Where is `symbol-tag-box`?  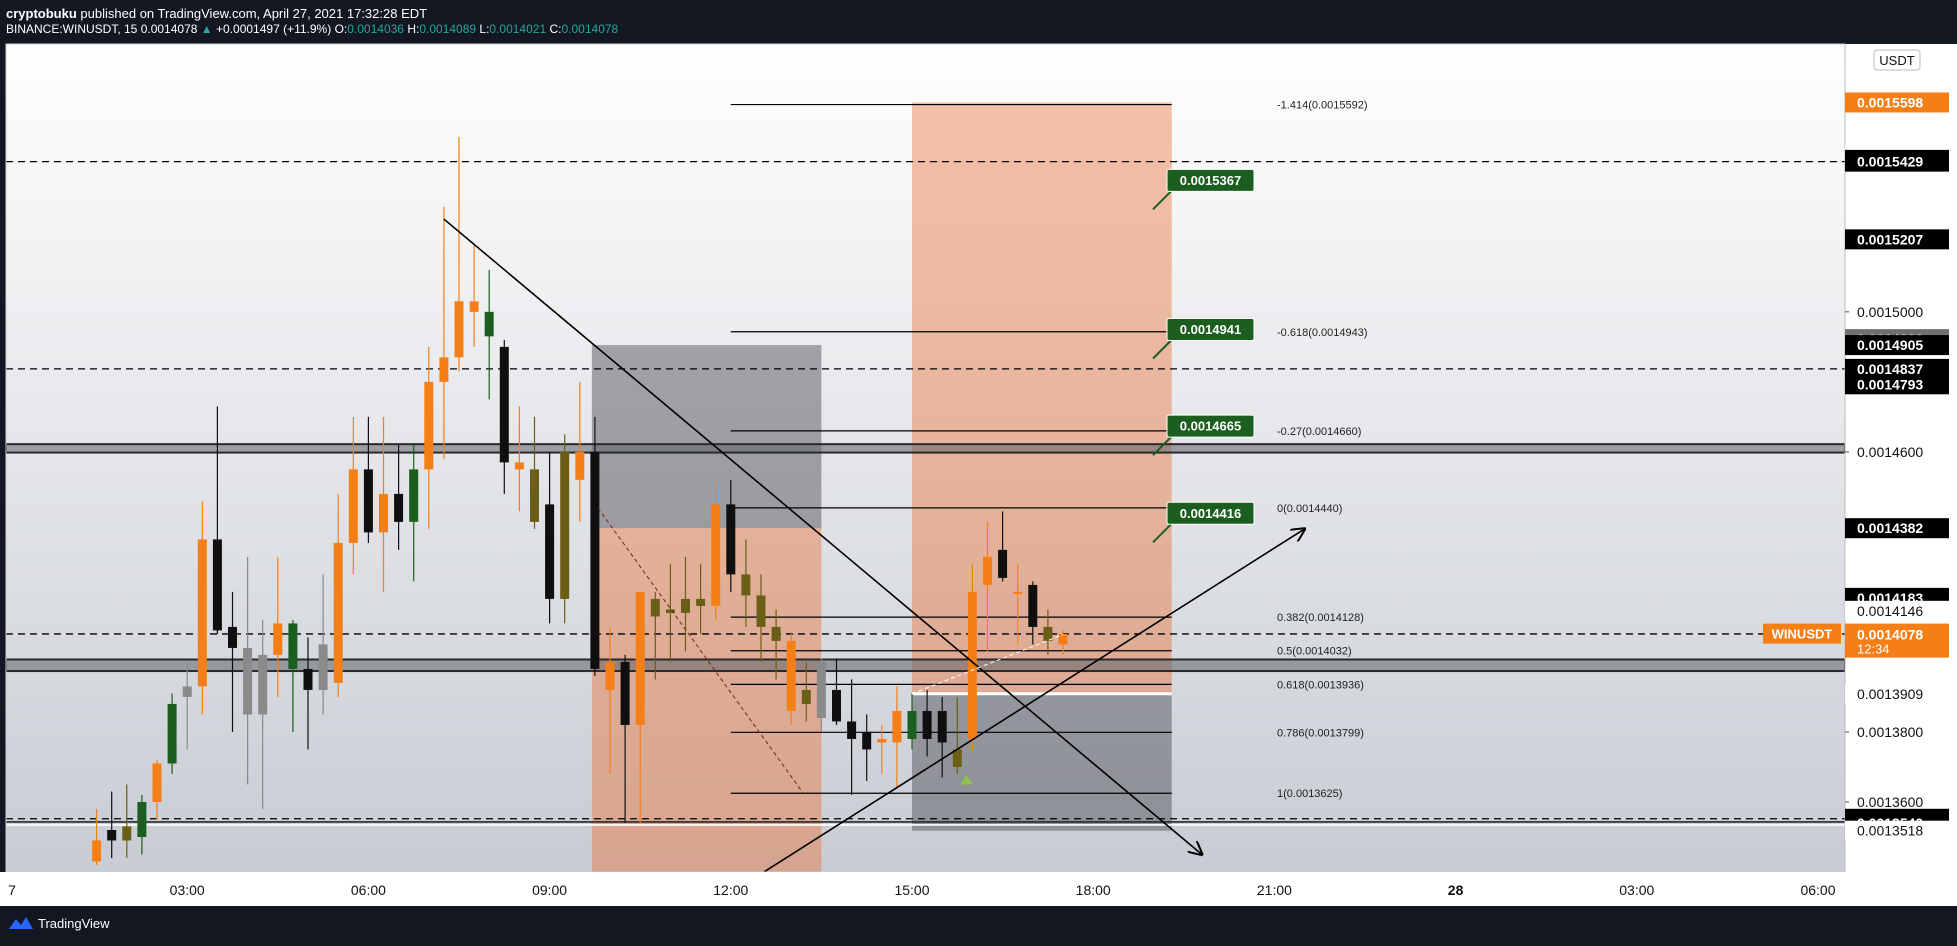
symbol-tag-box is located at coordinates (1802, 633).